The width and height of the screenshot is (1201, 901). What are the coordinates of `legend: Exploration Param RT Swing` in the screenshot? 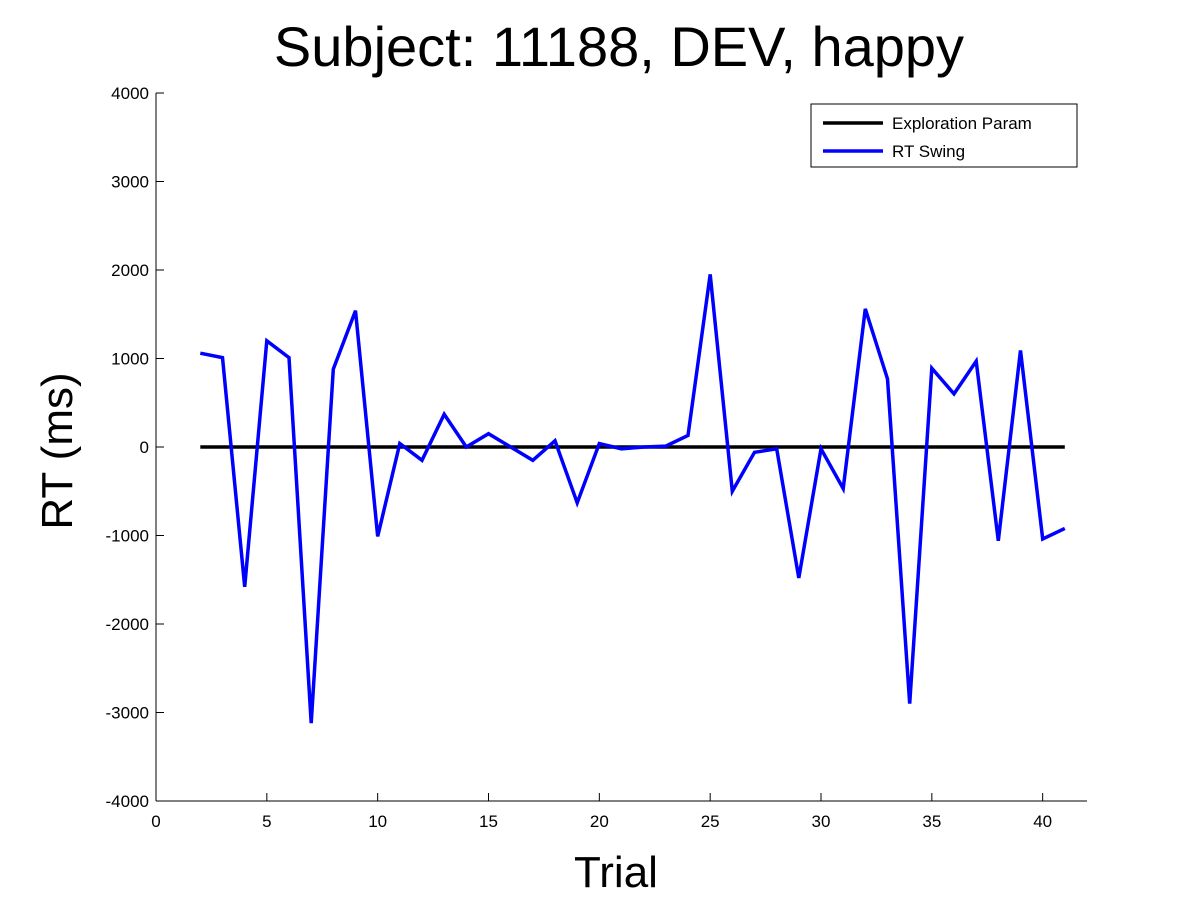 It's located at (944, 135).